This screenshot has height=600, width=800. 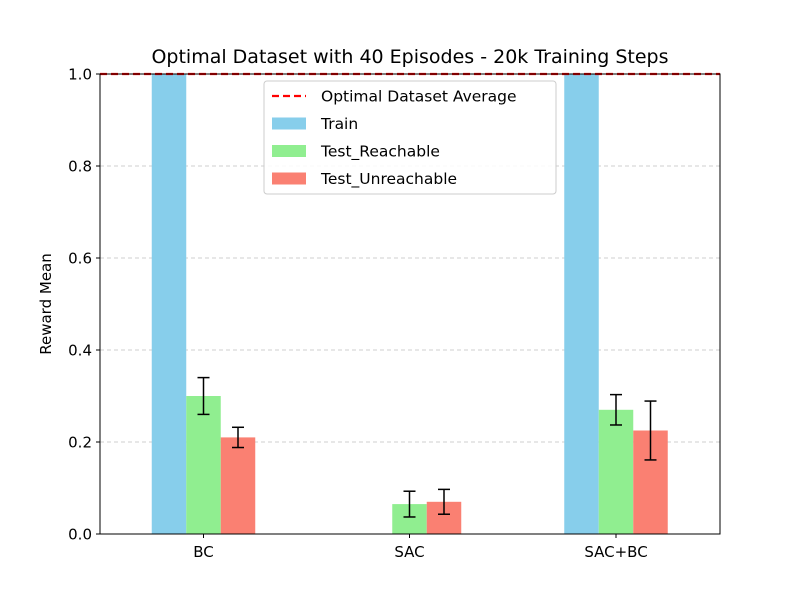 What do you see at coordinates (80, 259) in the screenshot?
I see `y-tick-label: 0.6` at bounding box center [80, 259].